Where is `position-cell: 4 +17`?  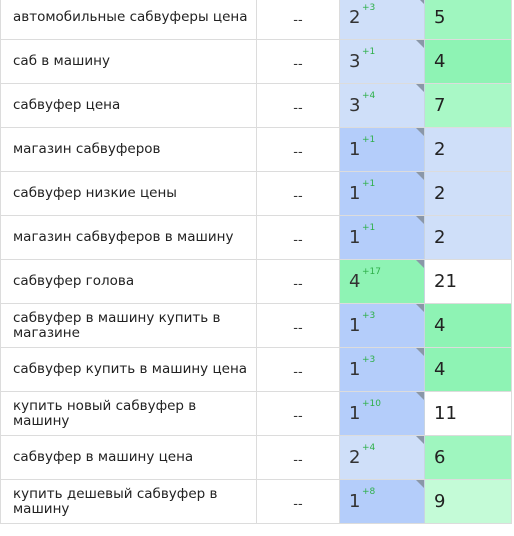 position-cell: 4 +17 is located at coordinates (382, 281).